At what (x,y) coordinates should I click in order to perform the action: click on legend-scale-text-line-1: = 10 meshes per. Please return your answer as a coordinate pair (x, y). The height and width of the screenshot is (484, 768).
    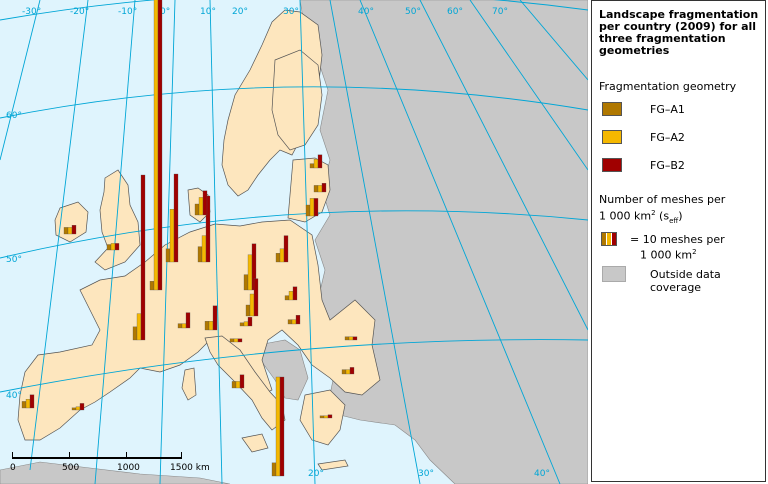
    Looking at the image, I should click on (677, 239).